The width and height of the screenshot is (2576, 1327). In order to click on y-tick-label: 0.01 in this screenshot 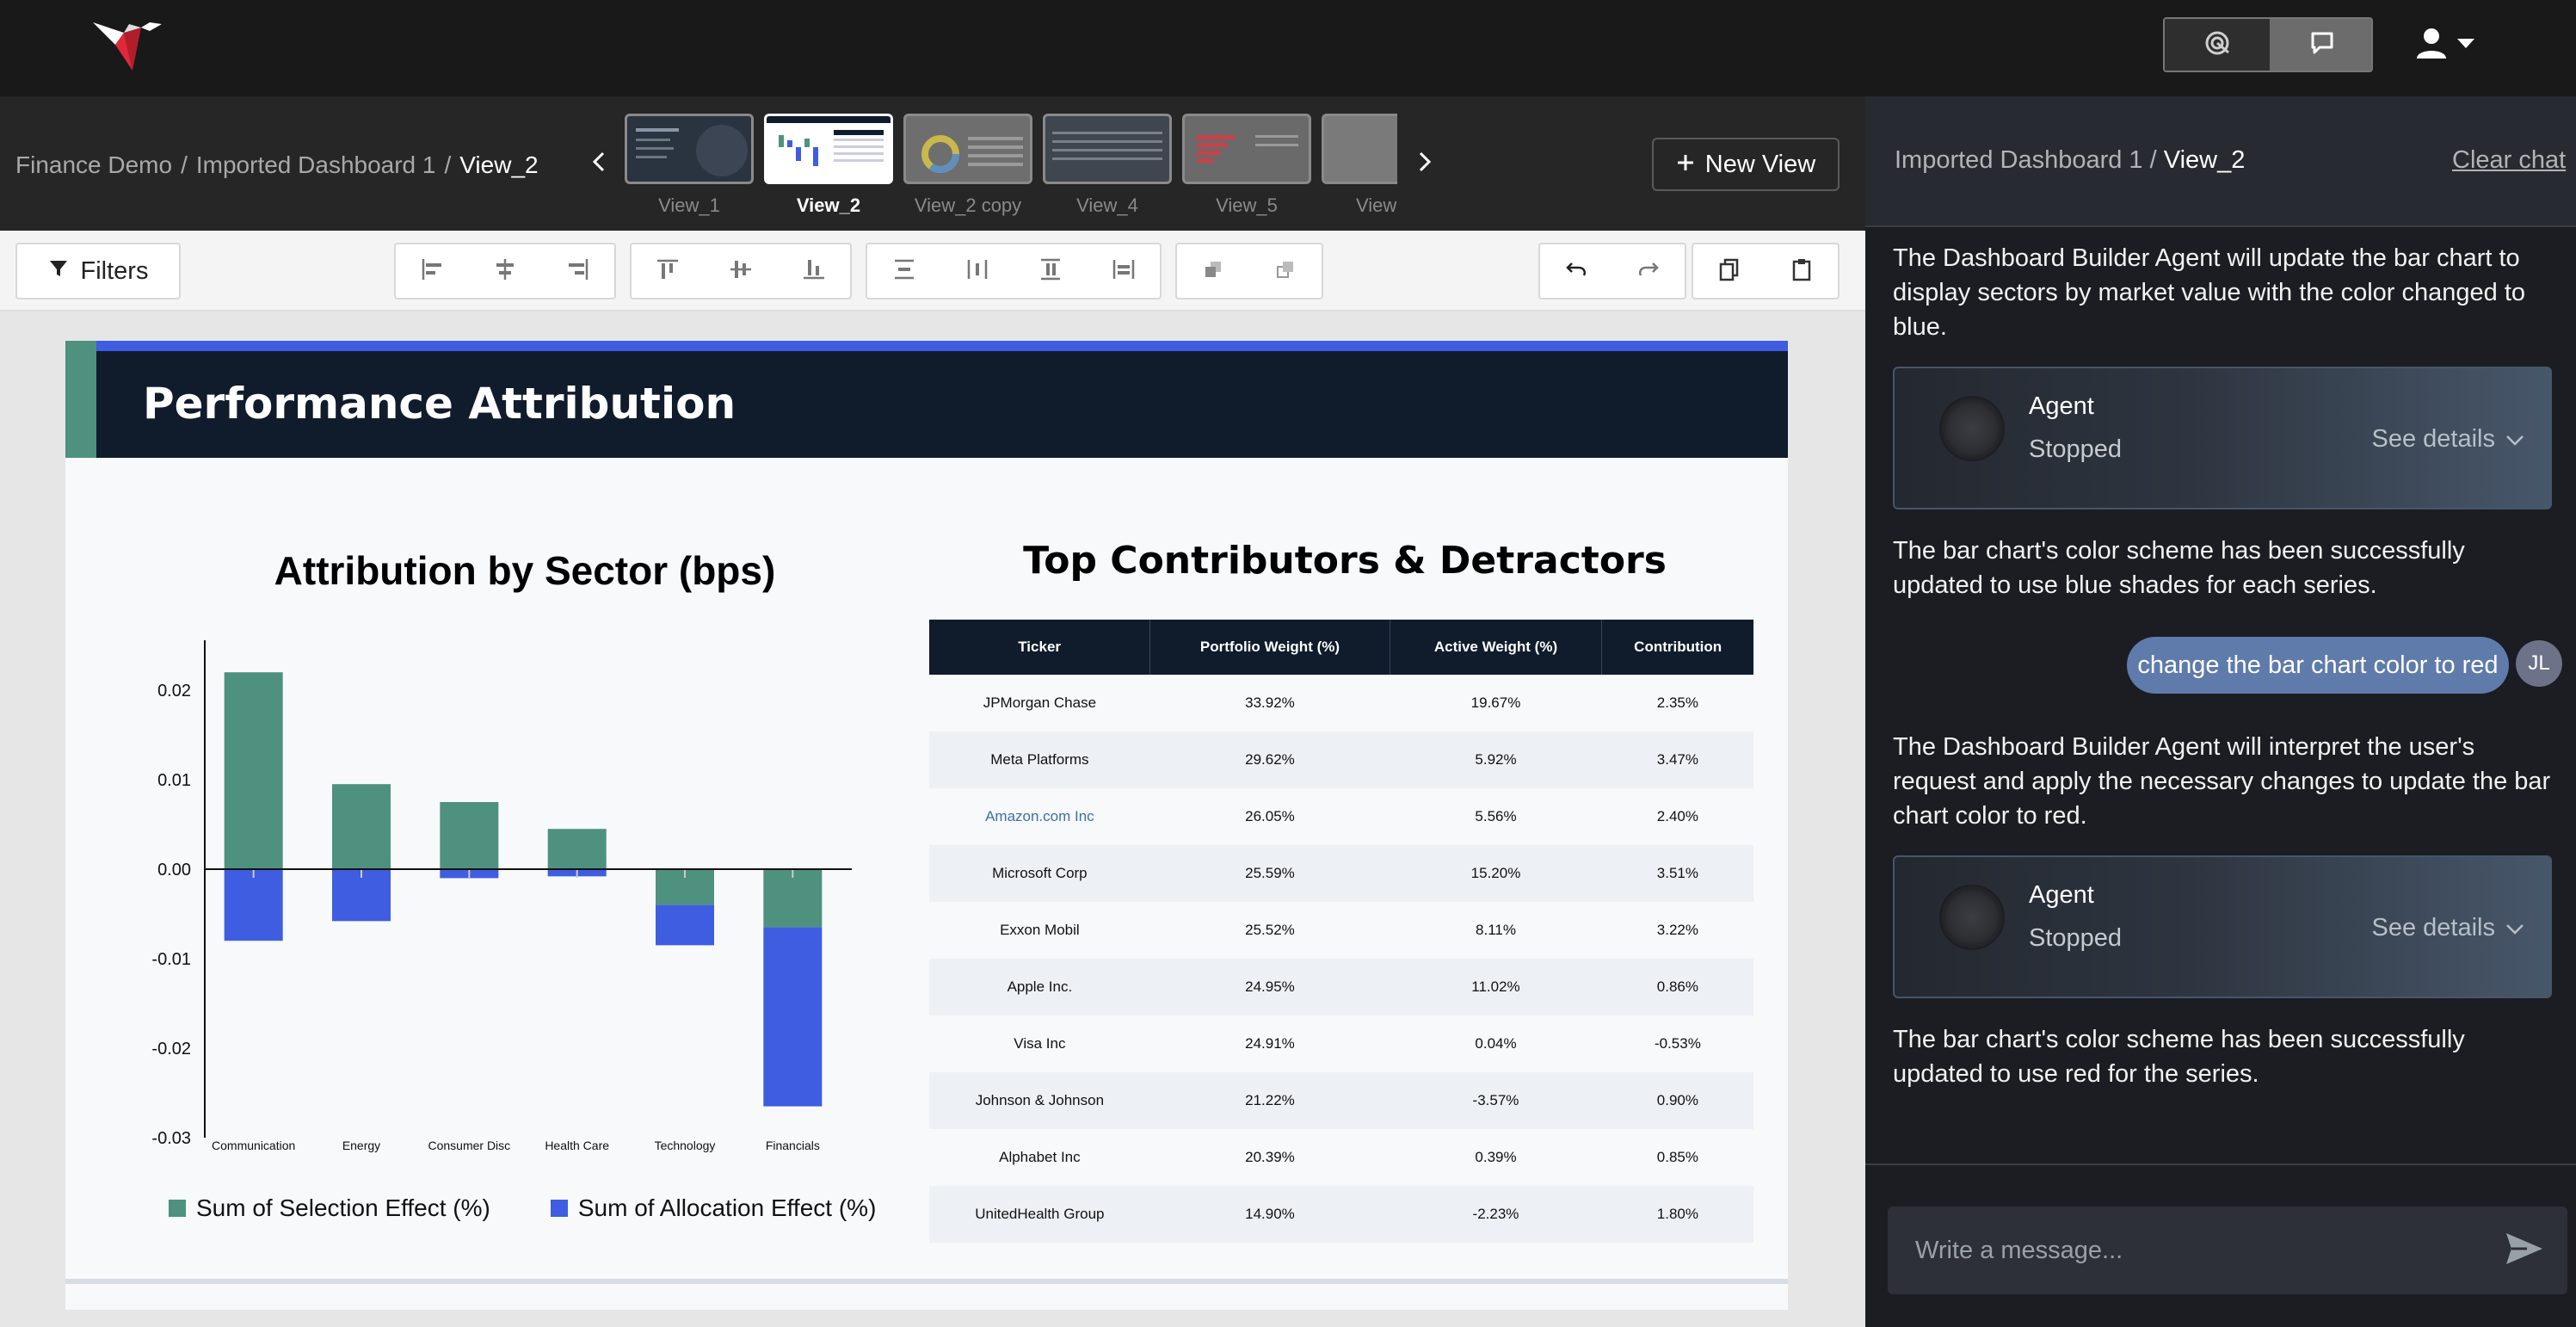, I will do `click(174, 780)`.